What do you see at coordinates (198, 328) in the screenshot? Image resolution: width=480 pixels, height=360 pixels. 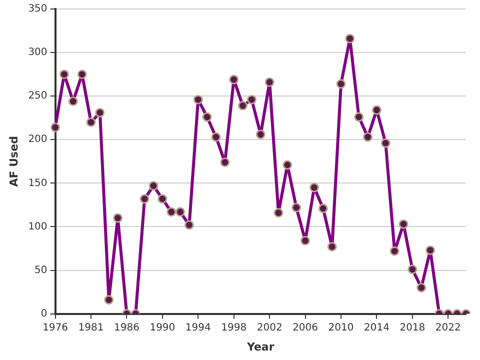 I see `x-tick-label: 1994` at bounding box center [198, 328].